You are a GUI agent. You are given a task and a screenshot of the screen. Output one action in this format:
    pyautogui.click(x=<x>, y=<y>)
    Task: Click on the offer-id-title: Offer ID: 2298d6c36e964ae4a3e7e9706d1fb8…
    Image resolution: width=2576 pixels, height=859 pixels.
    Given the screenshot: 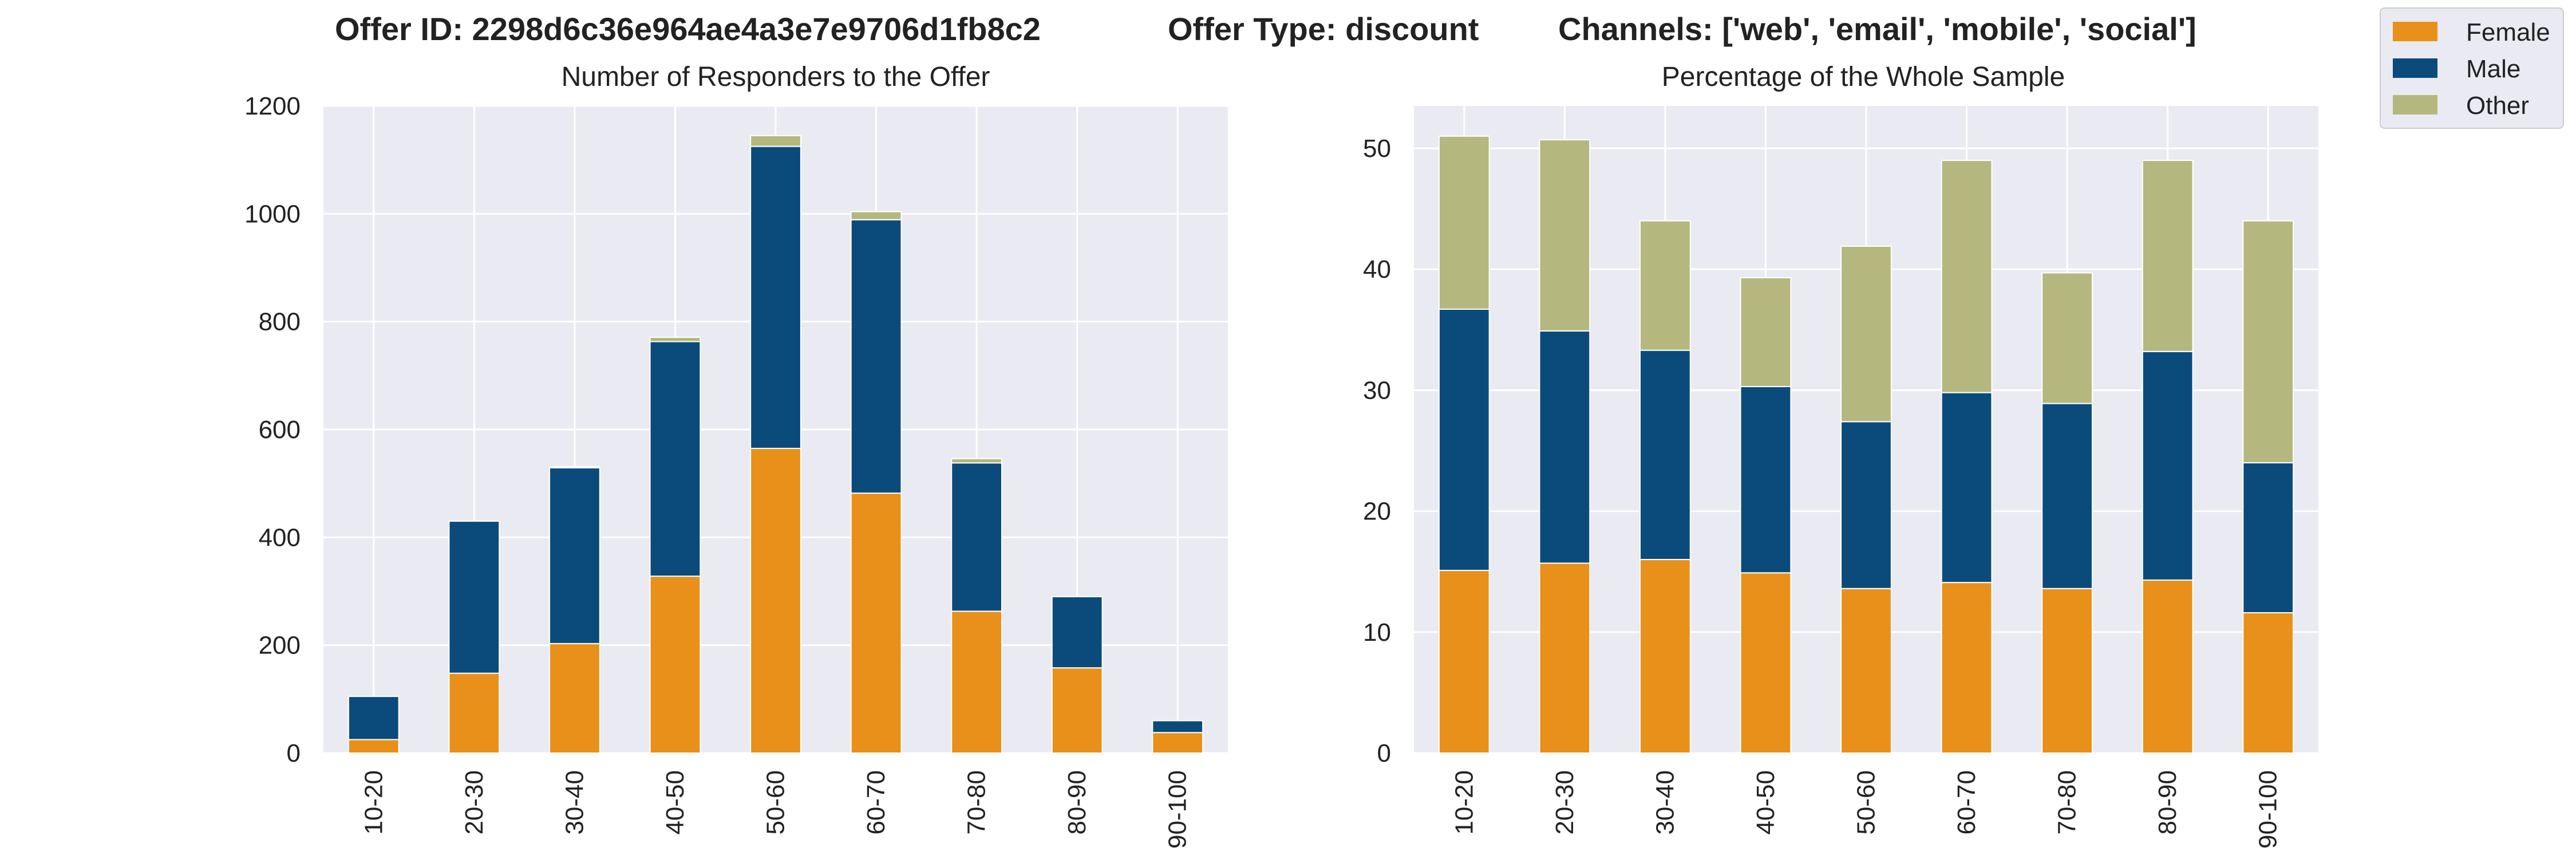 What is the action you would take?
    pyautogui.click(x=688, y=29)
    